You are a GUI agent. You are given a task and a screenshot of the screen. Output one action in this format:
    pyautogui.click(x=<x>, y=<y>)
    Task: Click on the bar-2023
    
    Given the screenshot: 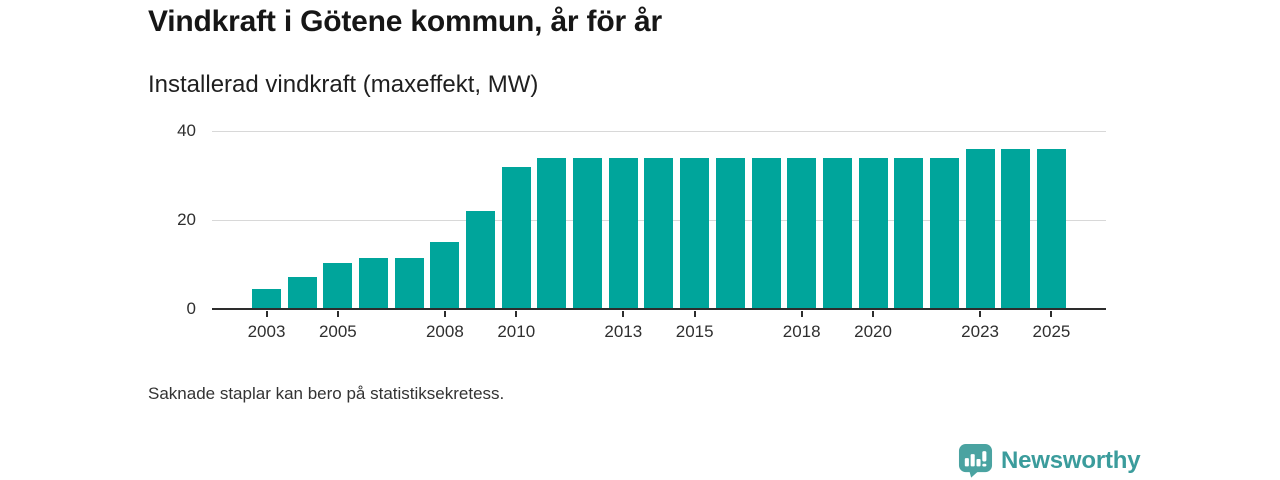 What is the action you would take?
    pyautogui.click(x=980, y=229)
    